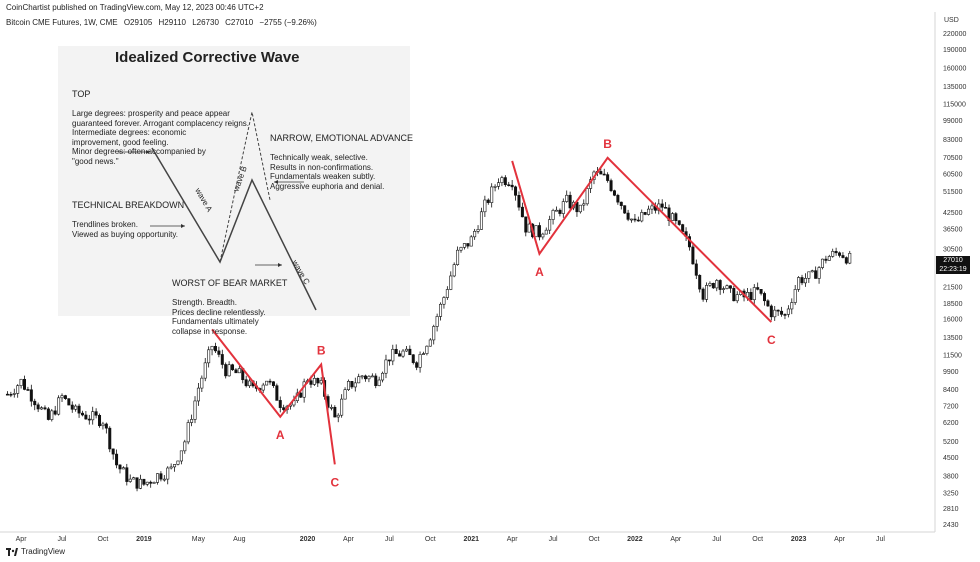 This screenshot has height=562, width=980. I want to click on y-tick-label: 36500, so click(953, 230).